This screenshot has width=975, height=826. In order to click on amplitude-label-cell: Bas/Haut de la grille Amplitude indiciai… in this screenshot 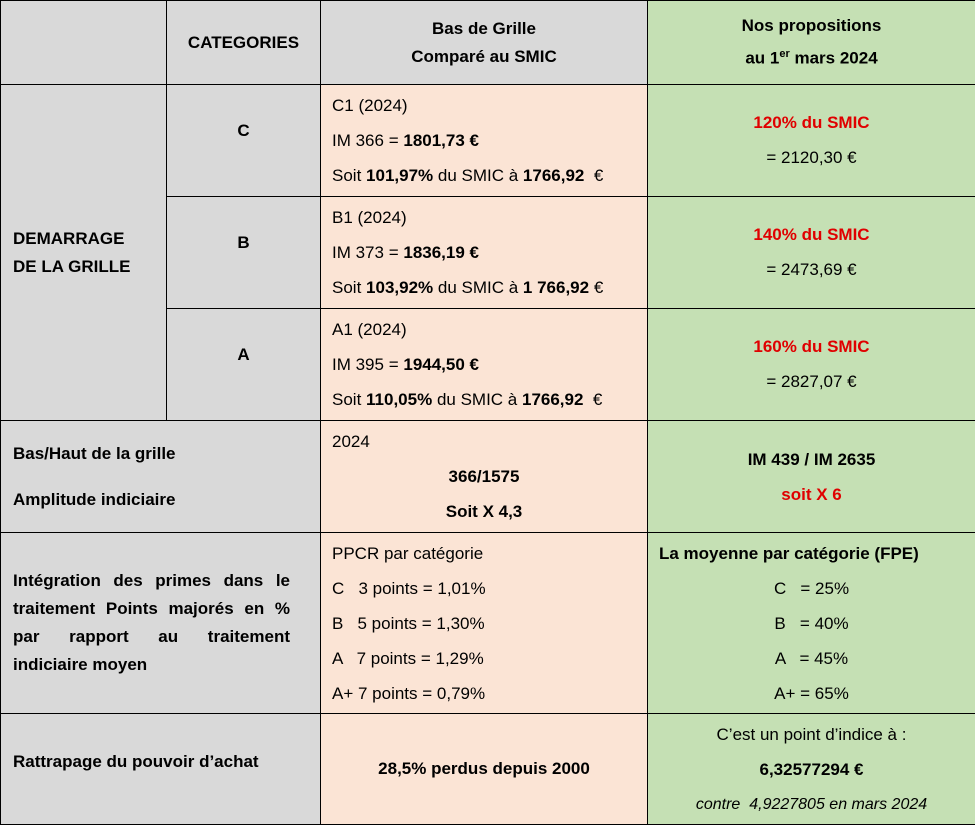, I will do `click(160, 476)`.